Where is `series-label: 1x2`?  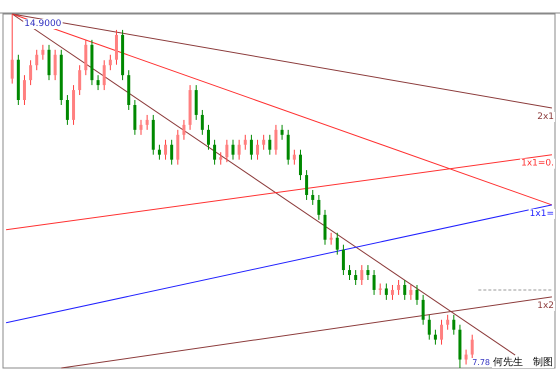
series-label: 1x2 is located at coordinates (545, 305).